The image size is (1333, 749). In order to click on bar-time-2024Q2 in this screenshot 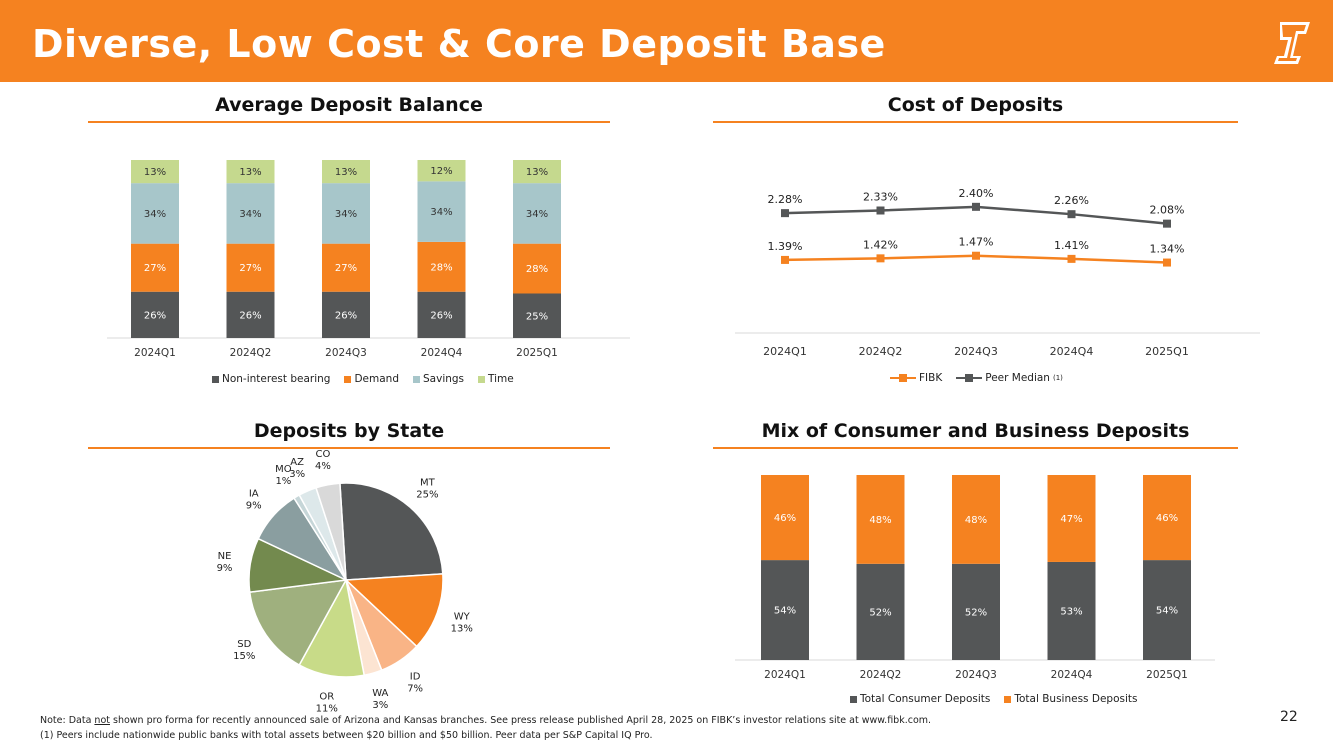, I will do `click(250, 172)`.